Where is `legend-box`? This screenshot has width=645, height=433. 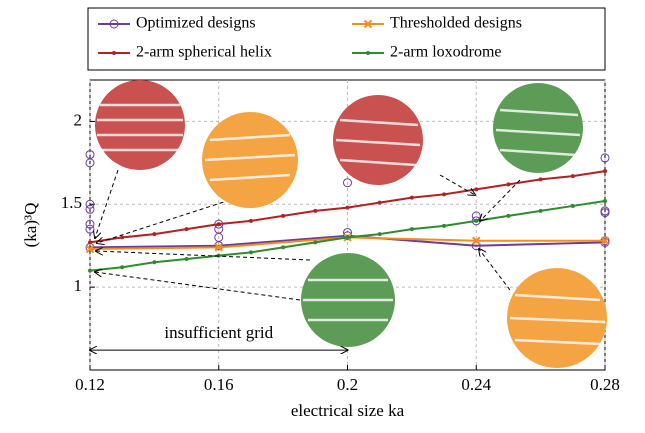 legend-box is located at coordinates (346, 39).